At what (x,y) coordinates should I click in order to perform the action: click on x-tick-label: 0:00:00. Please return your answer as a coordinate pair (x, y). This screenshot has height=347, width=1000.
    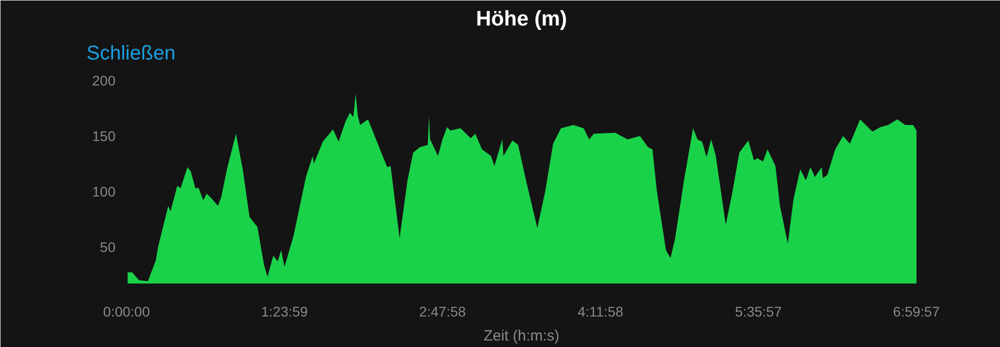
    Looking at the image, I should click on (126, 312).